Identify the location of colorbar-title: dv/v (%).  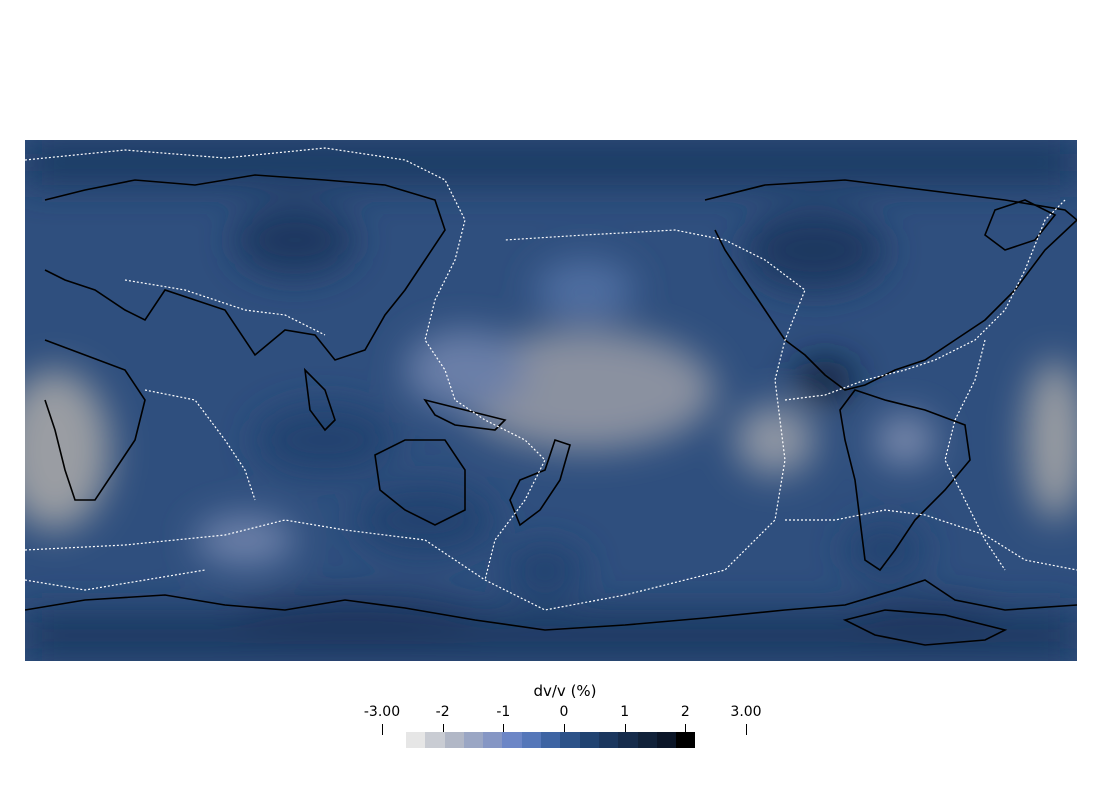
(565, 691).